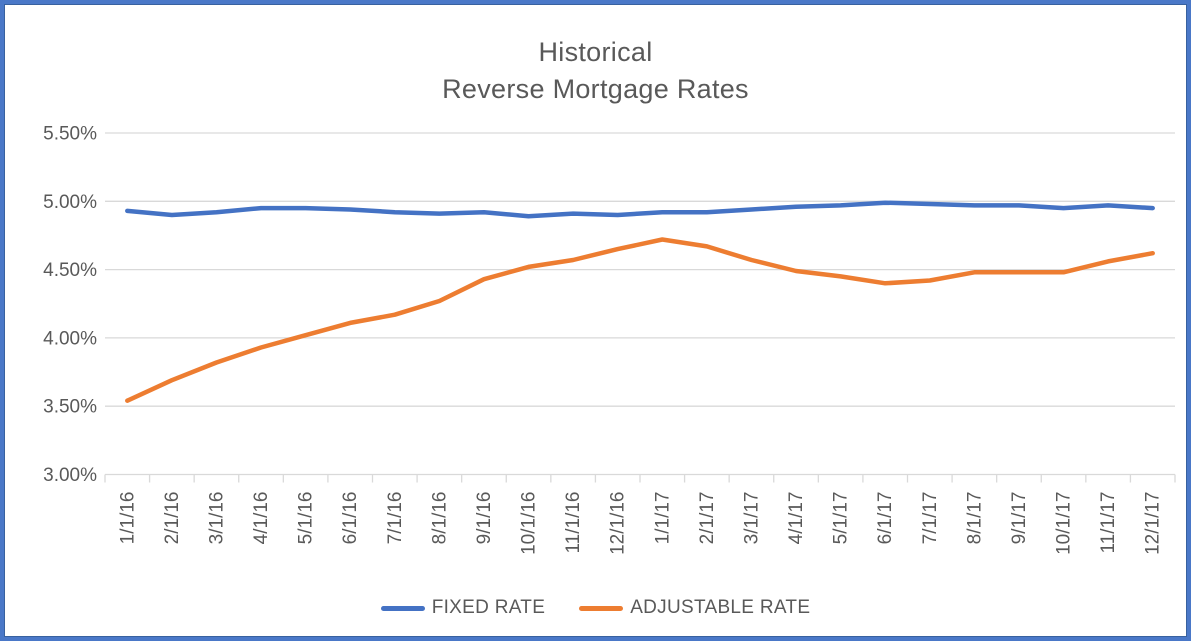 The height and width of the screenshot is (641, 1191). I want to click on x-tick-label: 6/1/16, so click(350, 518).